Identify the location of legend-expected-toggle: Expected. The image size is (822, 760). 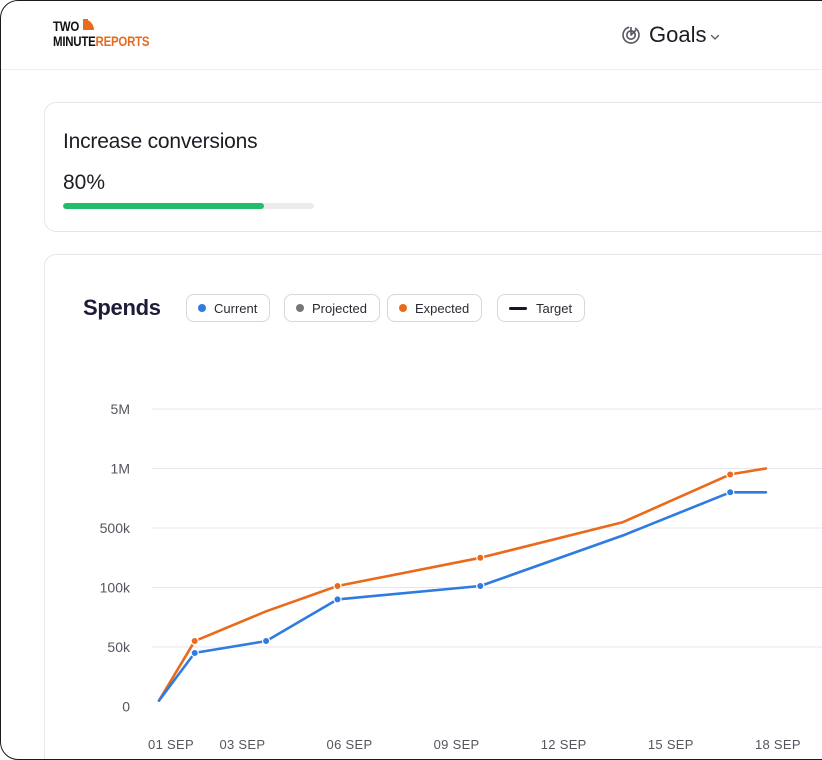
(435, 308).